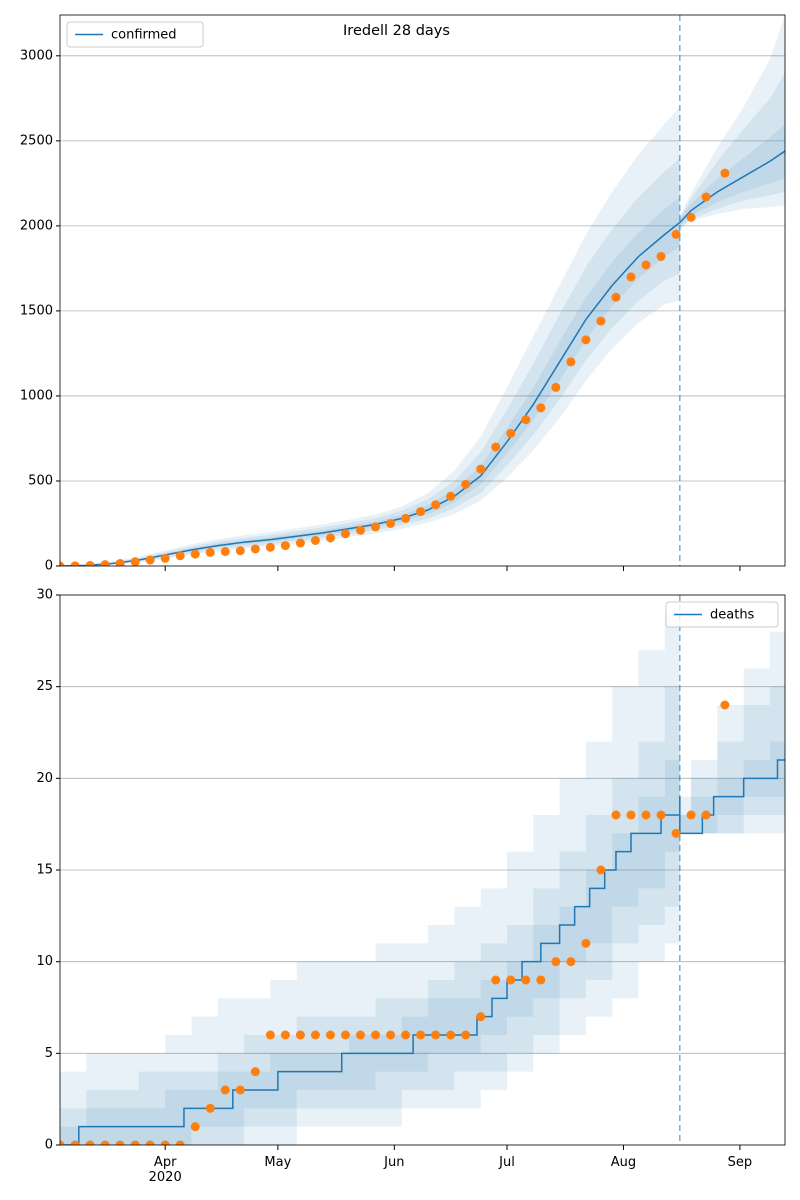 The width and height of the screenshot is (800, 1200). What do you see at coordinates (144, 35) in the screenshot?
I see `legend-label: confirmed` at bounding box center [144, 35].